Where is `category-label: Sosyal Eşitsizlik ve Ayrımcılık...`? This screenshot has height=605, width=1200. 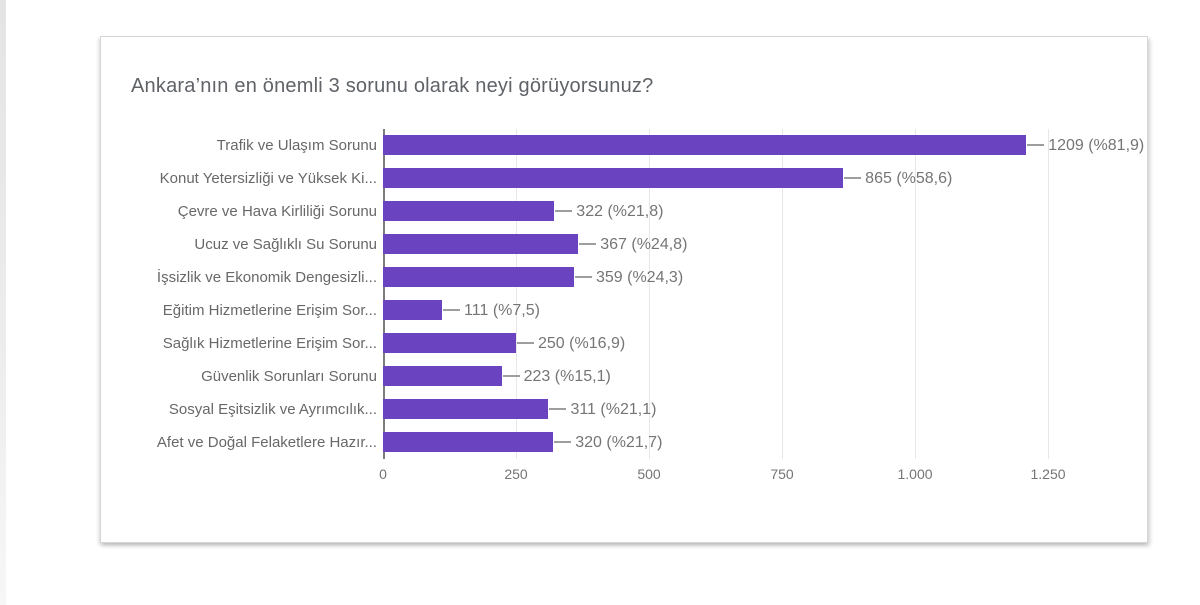 category-label: Sosyal Eşitsizlik ve Ayrımcılık... is located at coordinates (272, 409).